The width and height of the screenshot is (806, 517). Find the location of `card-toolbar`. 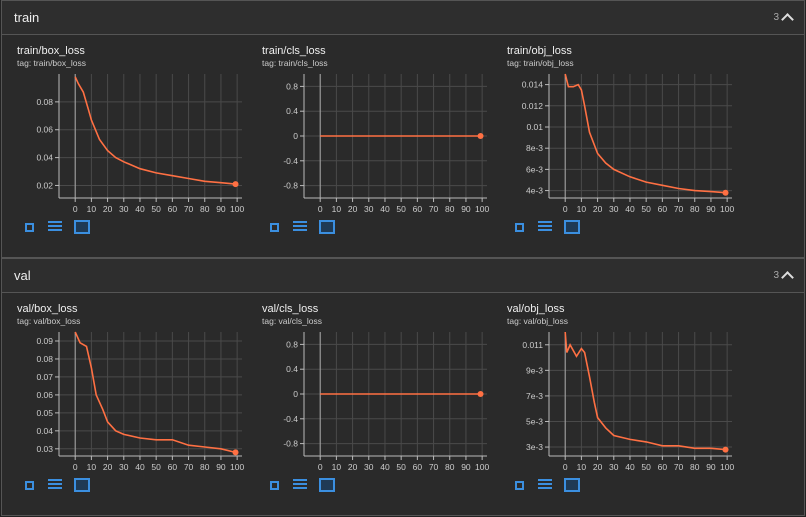

card-toolbar is located at coordinates (625, 485).